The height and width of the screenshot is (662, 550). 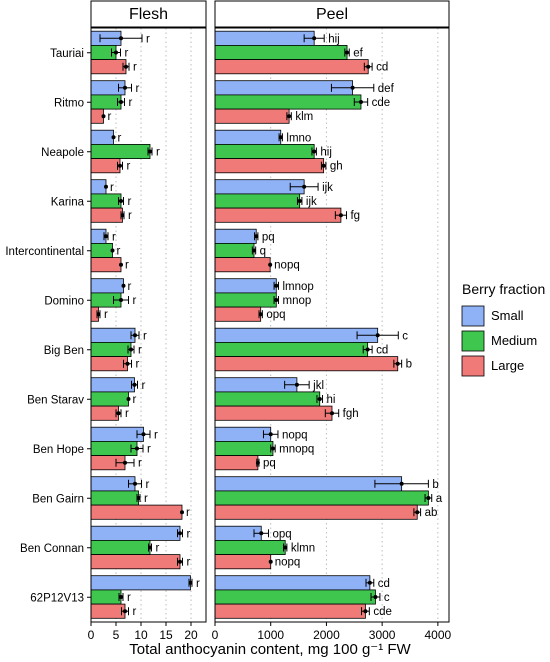 What do you see at coordinates (295, 435) in the screenshot?
I see `significance-label: nopq` at bounding box center [295, 435].